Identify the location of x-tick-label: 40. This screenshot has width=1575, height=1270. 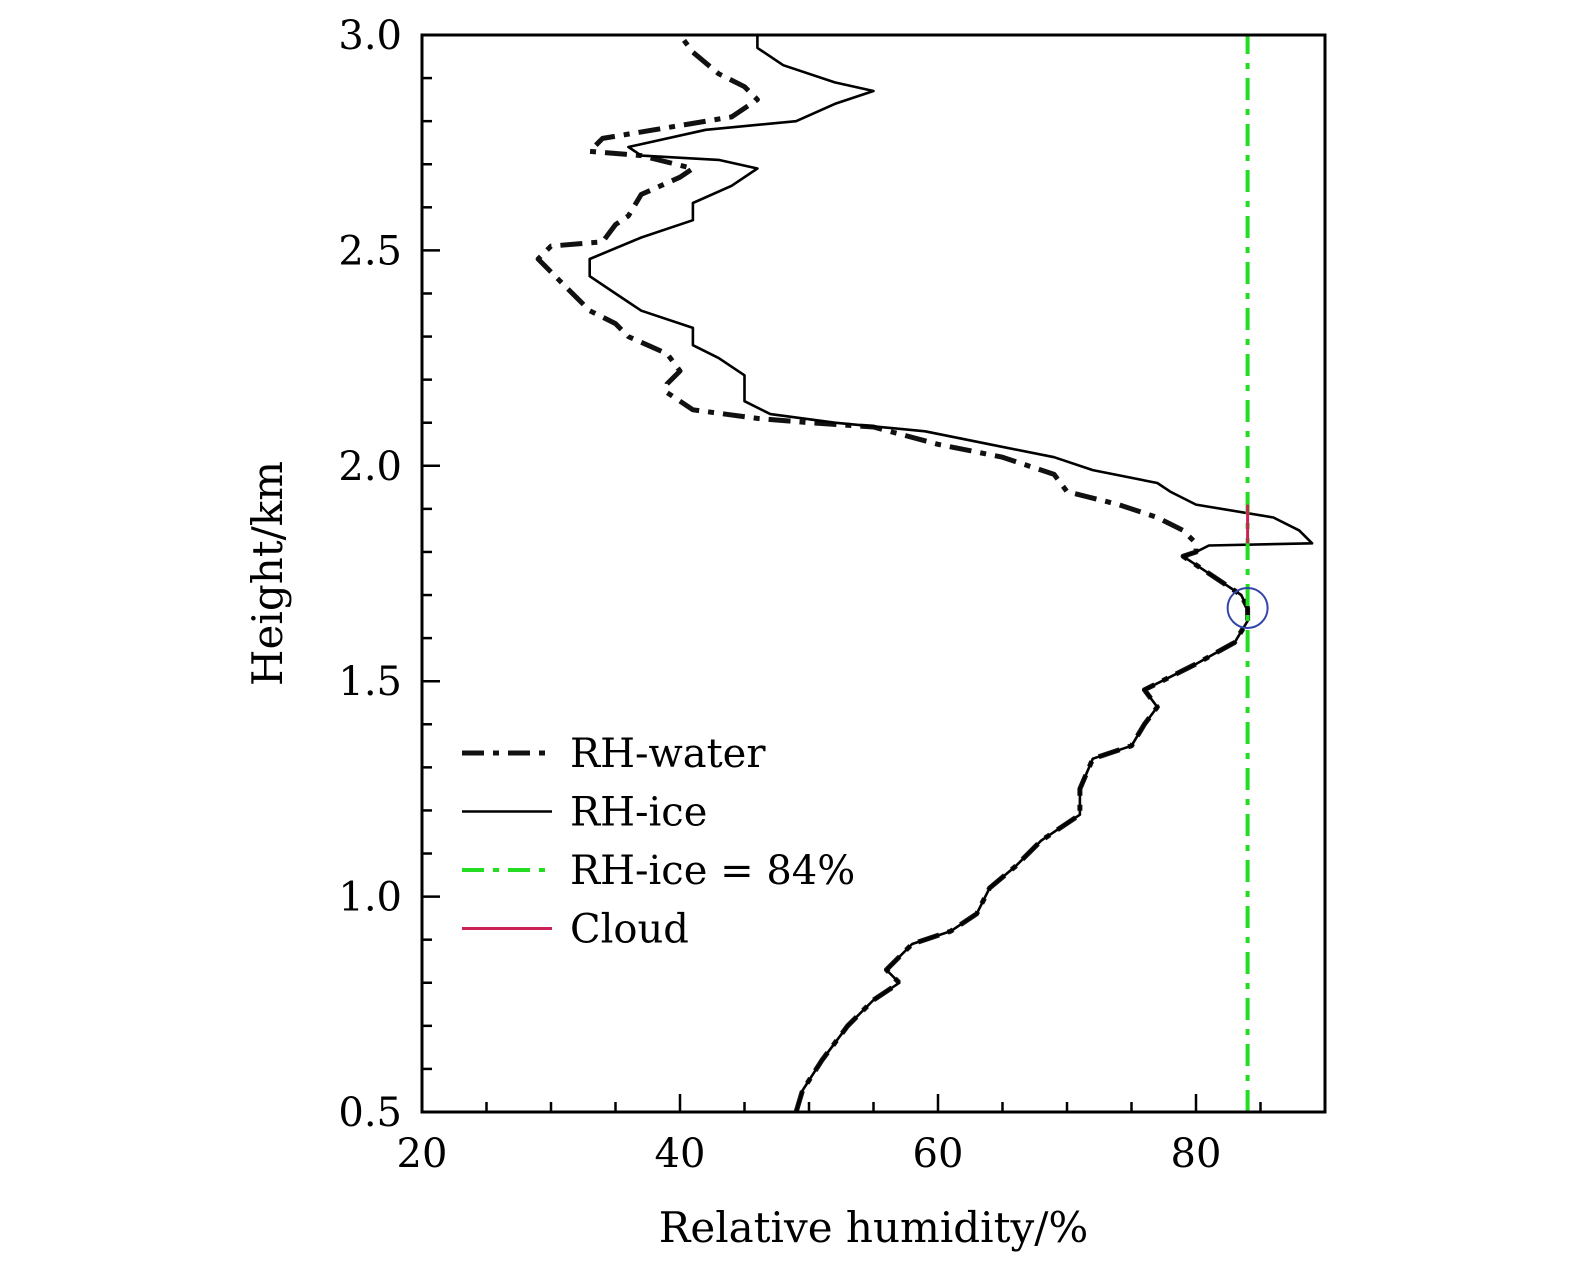
(680, 1154).